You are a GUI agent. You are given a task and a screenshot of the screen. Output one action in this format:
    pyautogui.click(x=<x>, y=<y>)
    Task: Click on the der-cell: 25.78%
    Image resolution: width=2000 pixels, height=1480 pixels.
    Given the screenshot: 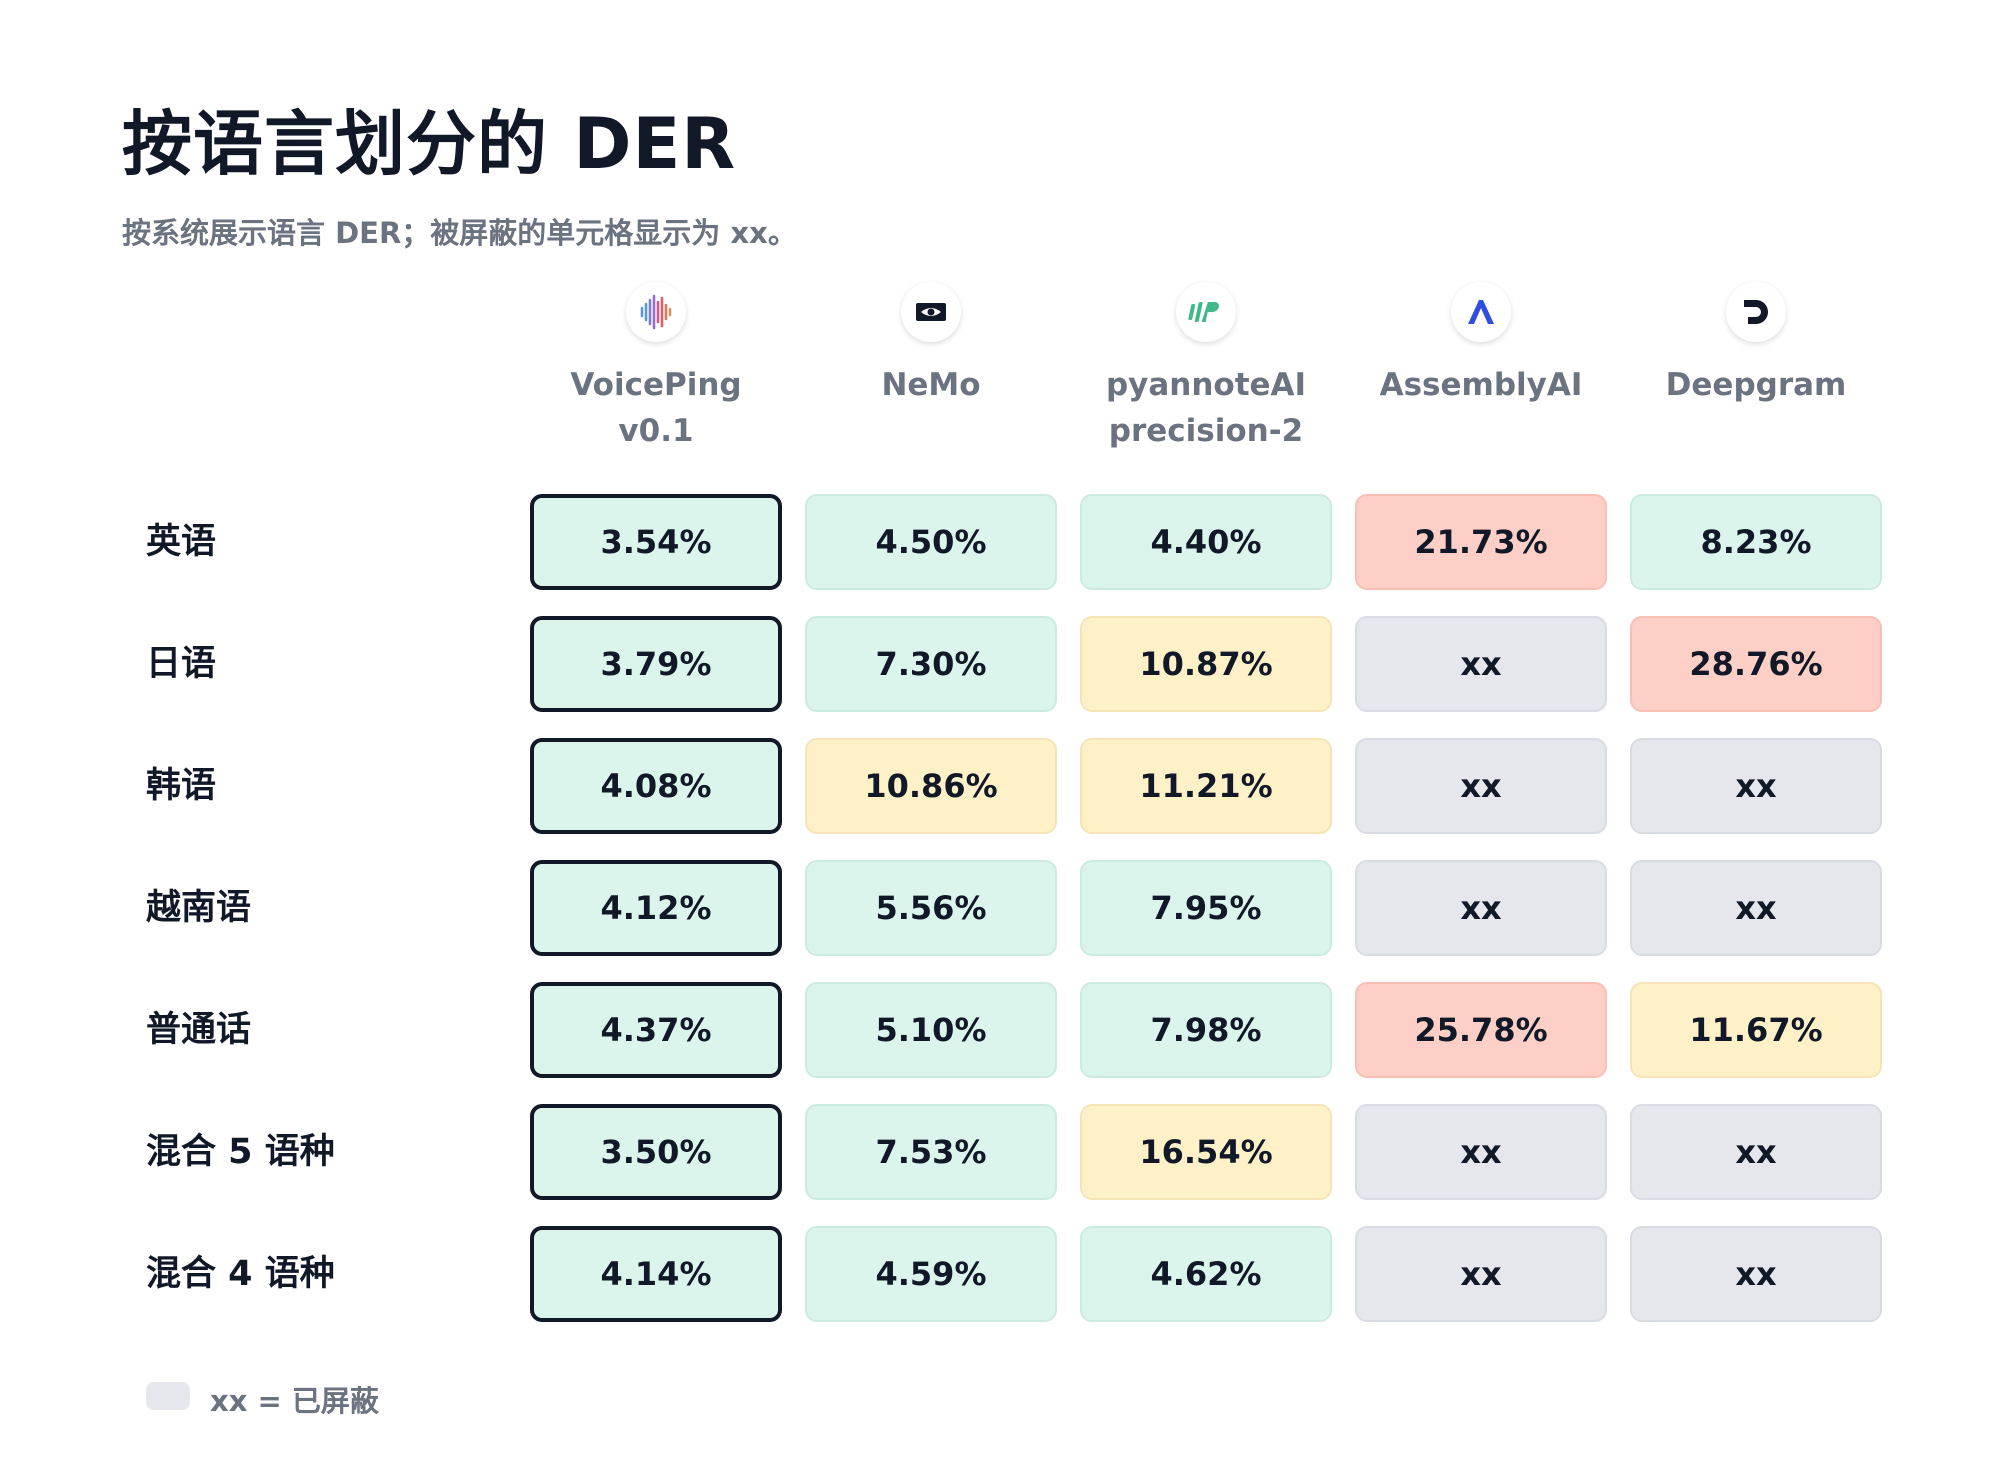 What is the action you would take?
    pyautogui.click(x=1481, y=1030)
    